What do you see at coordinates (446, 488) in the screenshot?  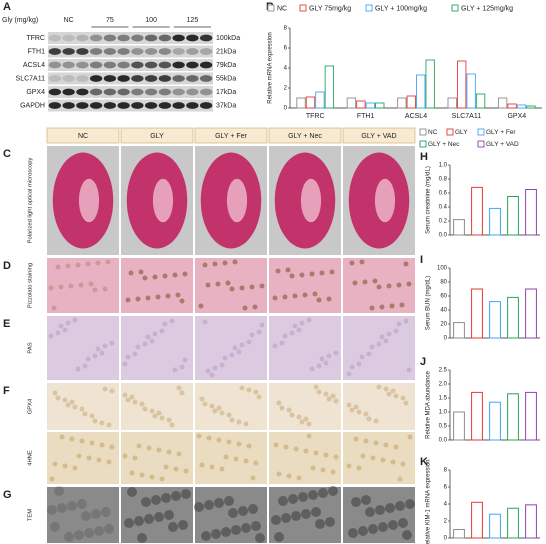 I see `y-tick-label: 6` at bounding box center [446, 488].